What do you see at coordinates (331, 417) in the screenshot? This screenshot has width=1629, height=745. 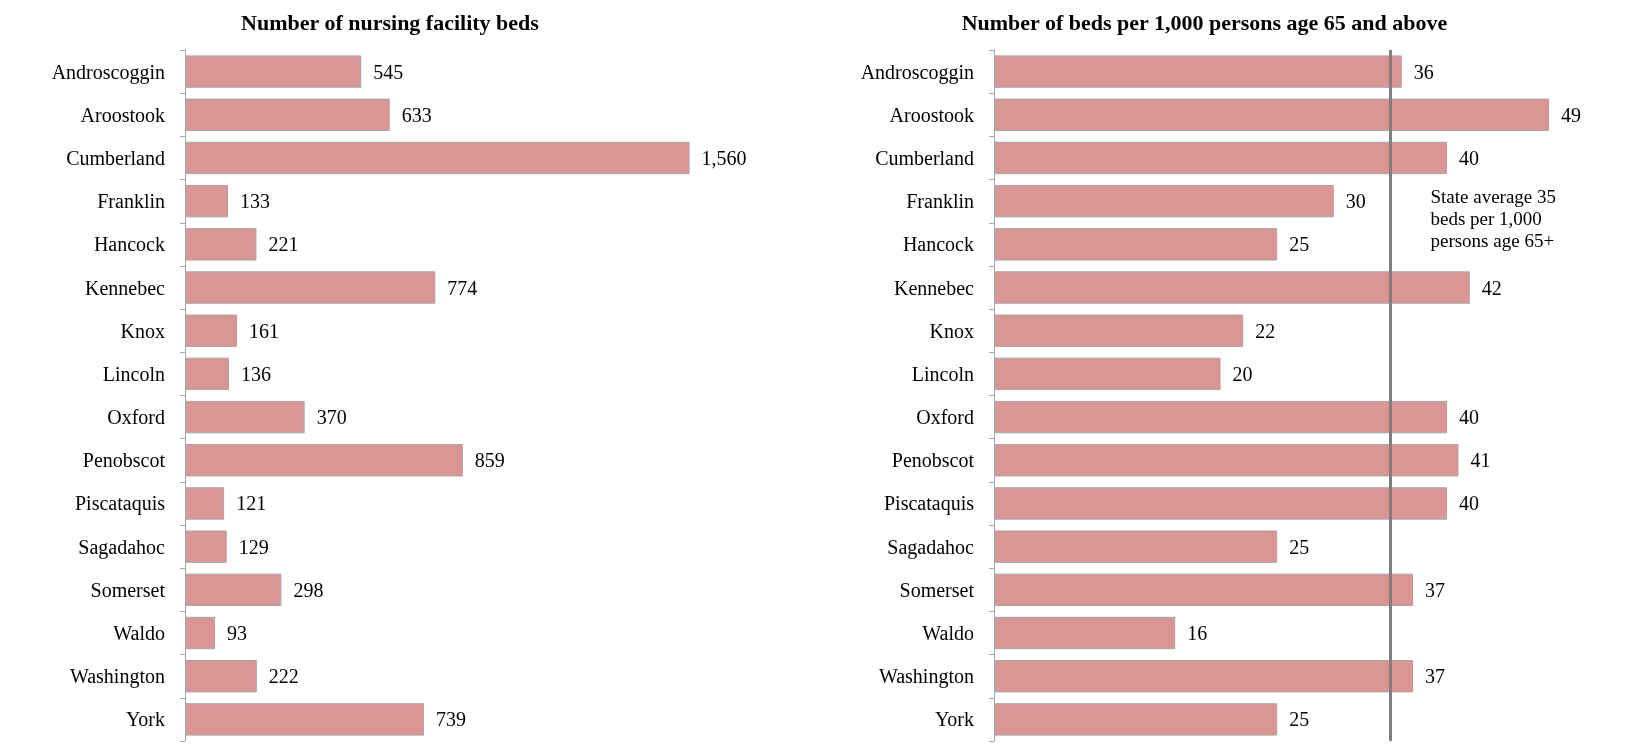 I see `data-label: 370` at bounding box center [331, 417].